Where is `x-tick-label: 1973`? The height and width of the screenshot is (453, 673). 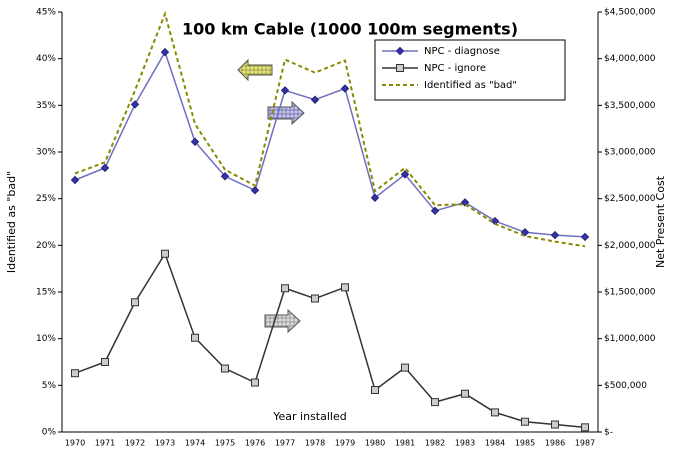 x-tick-label: 1973 is located at coordinates (165, 443).